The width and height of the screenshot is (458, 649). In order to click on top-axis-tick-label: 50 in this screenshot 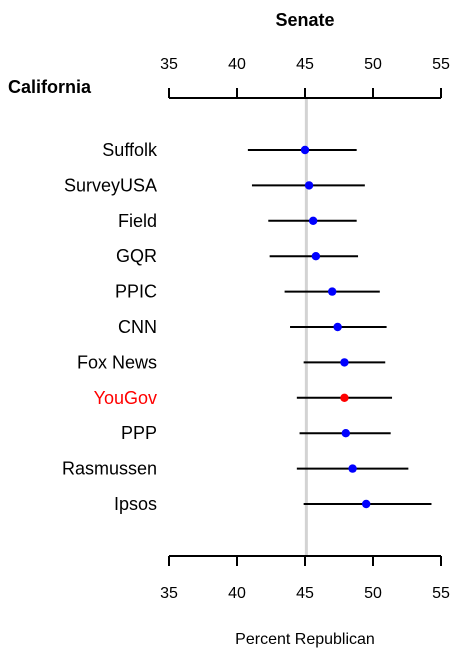, I will do `click(373, 64)`.